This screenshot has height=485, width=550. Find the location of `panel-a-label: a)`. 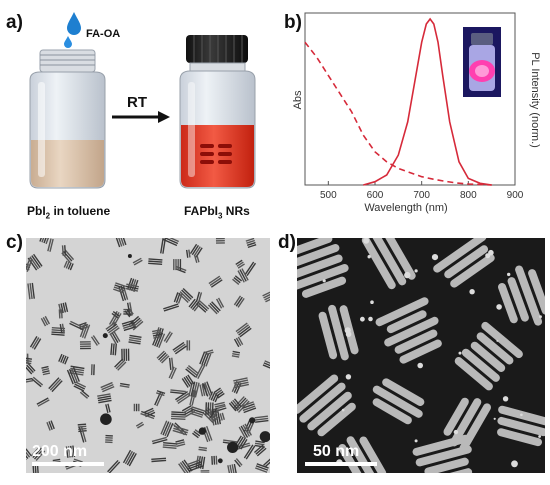

panel-a-label: a) is located at coordinates (14, 22).